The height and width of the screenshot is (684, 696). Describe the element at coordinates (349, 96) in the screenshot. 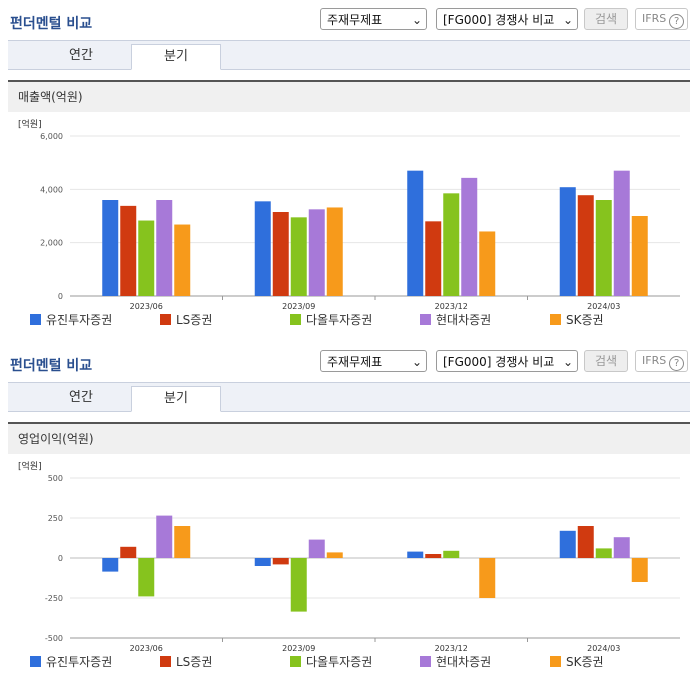

I see `metric-title: 매출액(억원)` at that location.